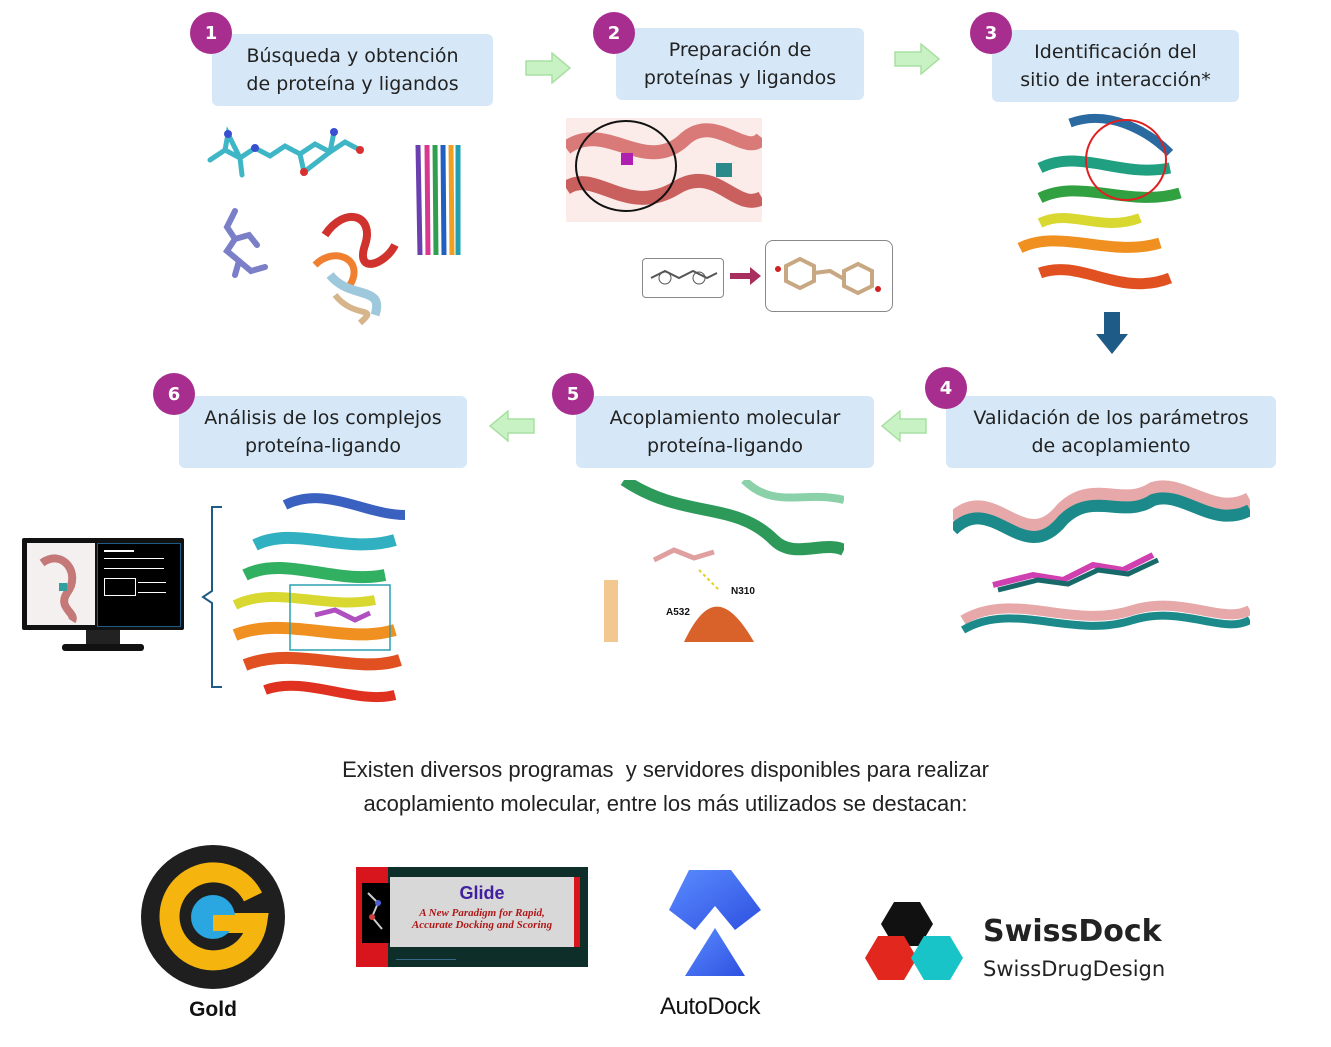  What do you see at coordinates (740, 64) in the screenshot?
I see `step-2-box: Preparación de proteínas y ligandos` at bounding box center [740, 64].